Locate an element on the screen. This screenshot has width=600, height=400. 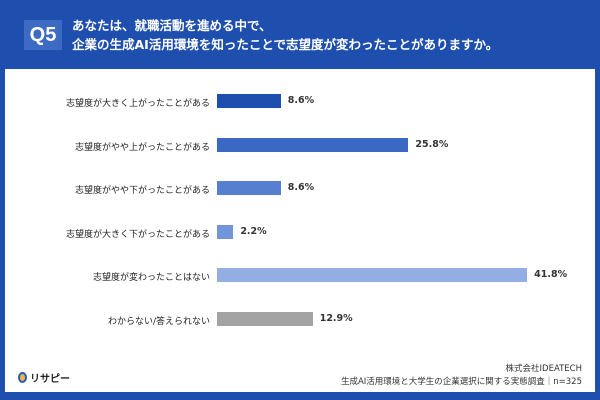
category-label: わからない/答えられない is located at coordinates (158, 321).